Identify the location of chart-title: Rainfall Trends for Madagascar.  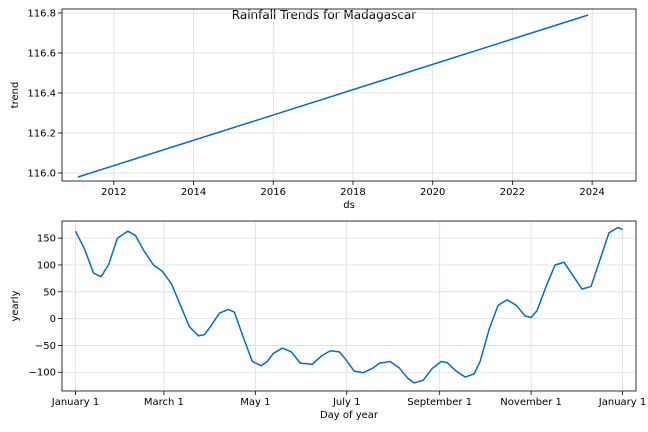
(324, 15).